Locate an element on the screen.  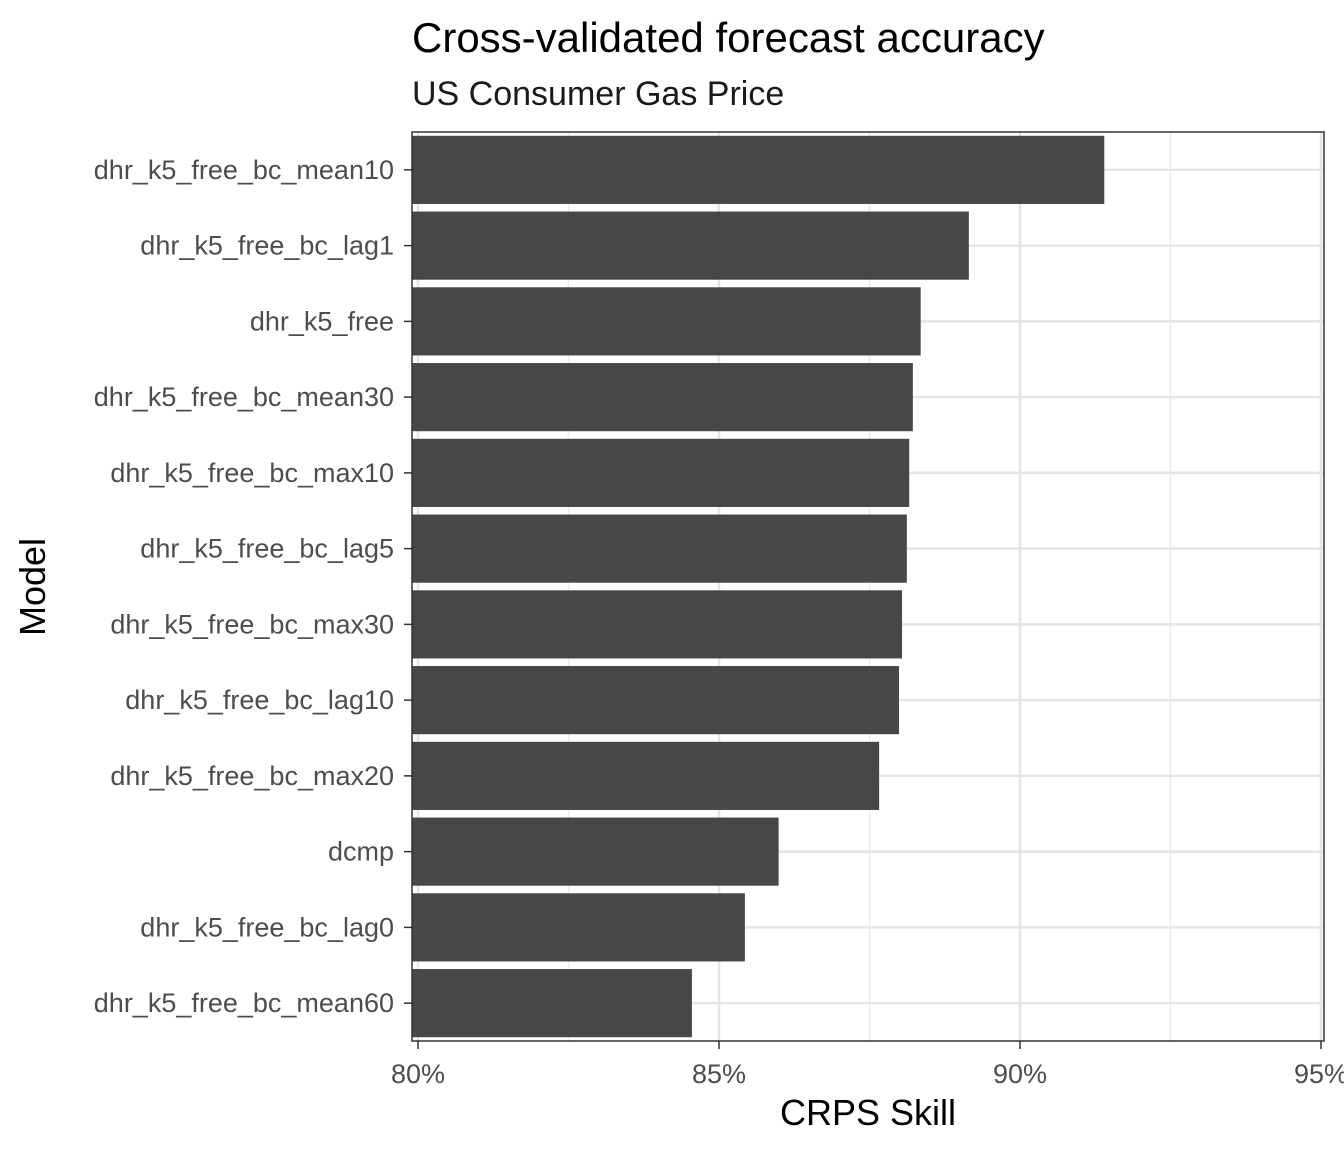
y-tick-label: dhr_k5_free_bc_mean10 is located at coordinates (244, 170).